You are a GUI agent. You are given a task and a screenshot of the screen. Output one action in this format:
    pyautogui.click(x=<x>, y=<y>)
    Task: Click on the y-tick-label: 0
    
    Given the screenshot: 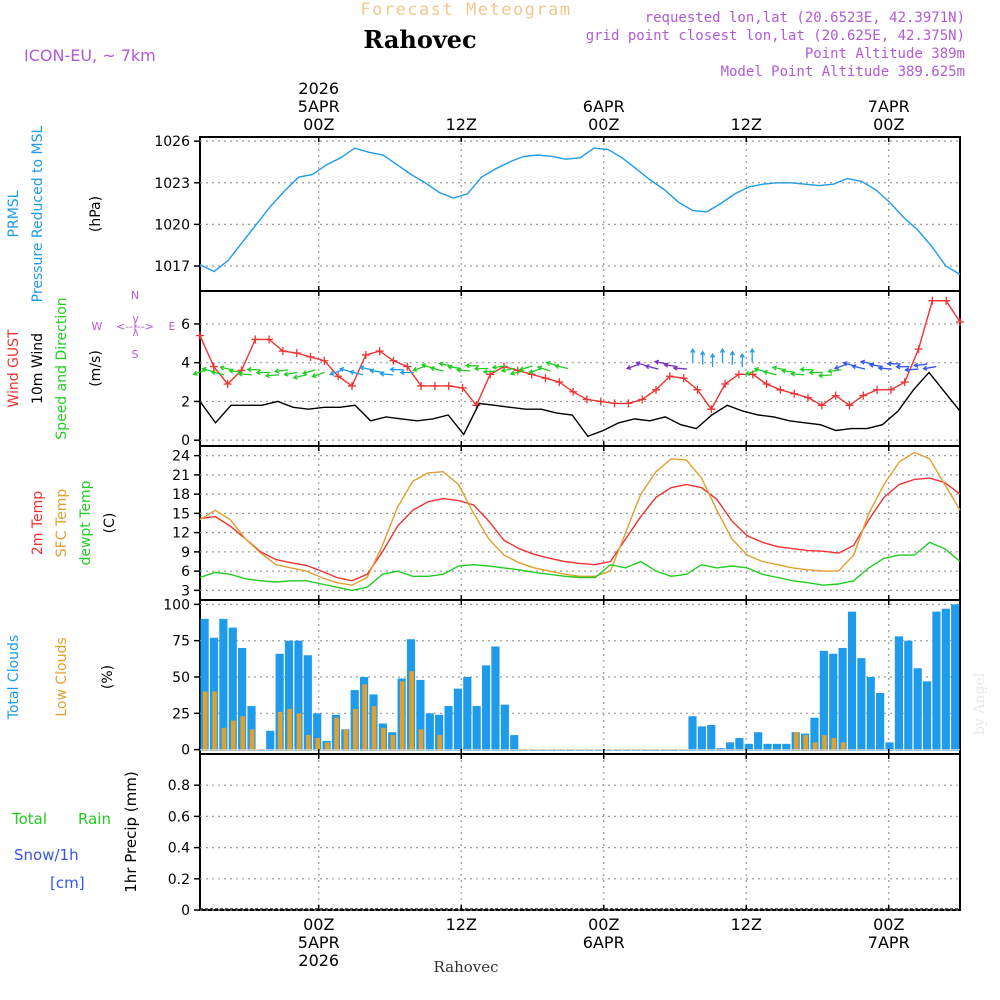 What is the action you would take?
    pyautogui.click(x=185, y=751)
    